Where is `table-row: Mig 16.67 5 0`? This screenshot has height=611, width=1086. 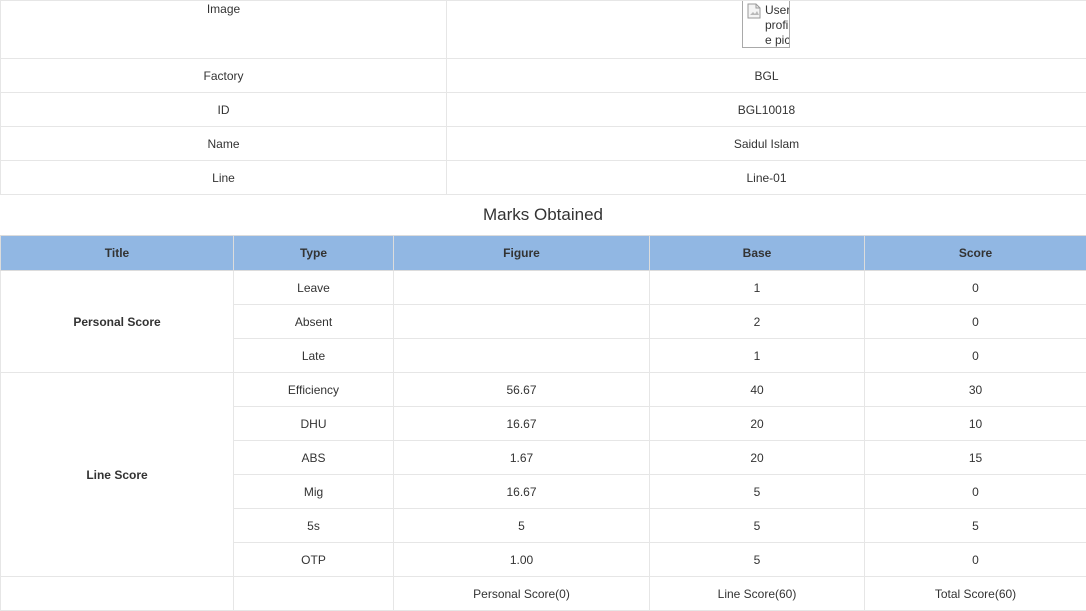
table-row: Mig 16.67 5 0 is located at coordinates (543, 491).